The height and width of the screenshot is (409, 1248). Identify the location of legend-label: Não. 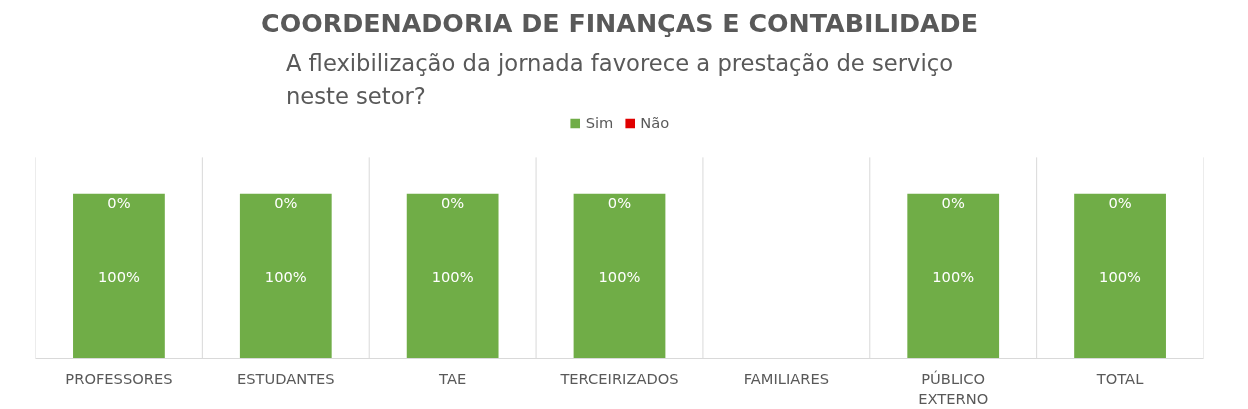
(655, 122).